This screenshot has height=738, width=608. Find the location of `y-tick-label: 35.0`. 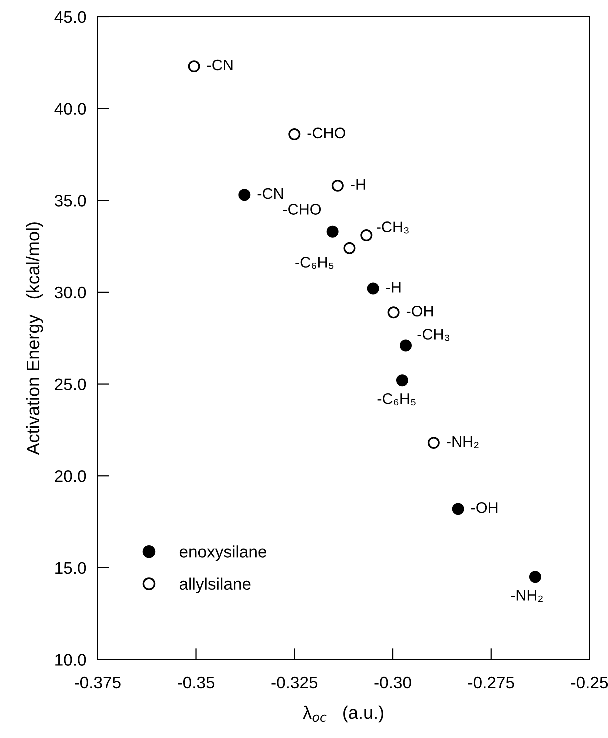

y-tick-label: 35.0 is located at coordinates (70, 201).